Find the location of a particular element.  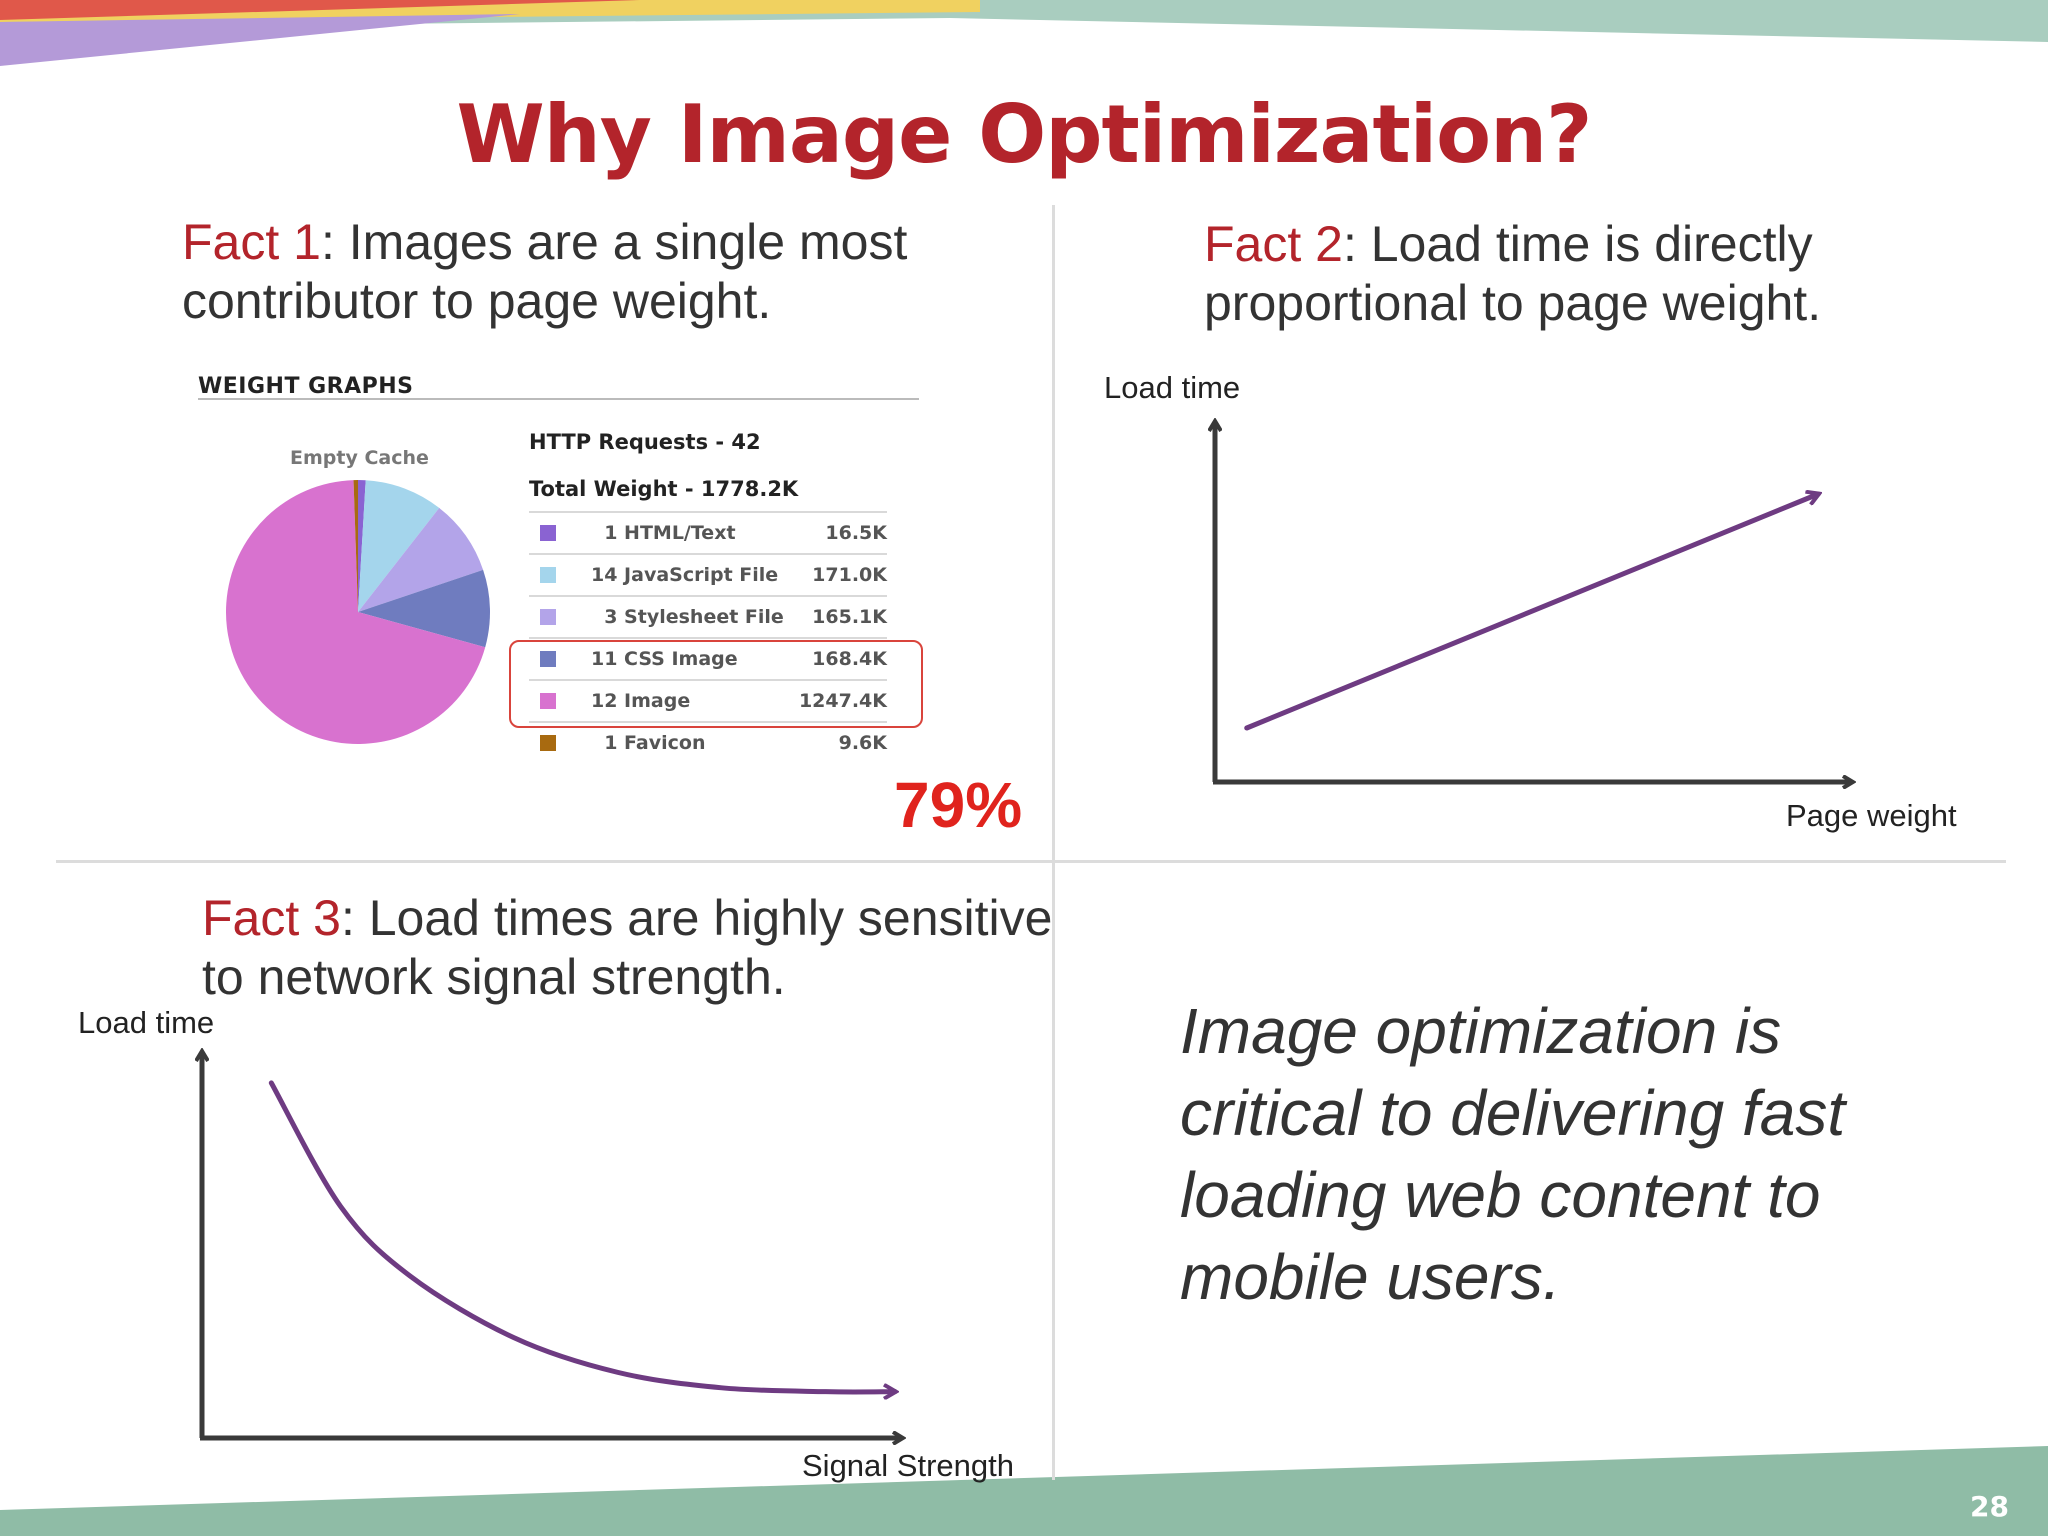

total-weight: Total Weight - 1778.2K is located at coordinates (664, 489).